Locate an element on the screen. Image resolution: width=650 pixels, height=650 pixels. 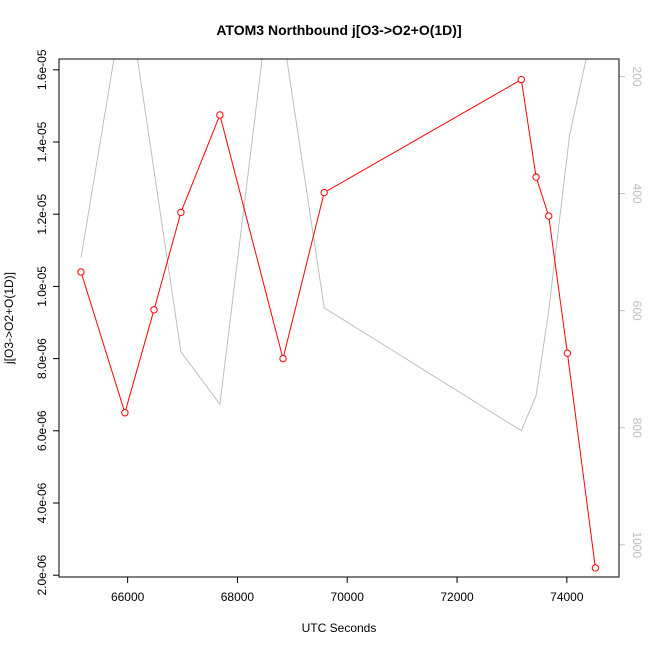
y-tick-label: 8.0e-06 is located at coordinates (42, 358).